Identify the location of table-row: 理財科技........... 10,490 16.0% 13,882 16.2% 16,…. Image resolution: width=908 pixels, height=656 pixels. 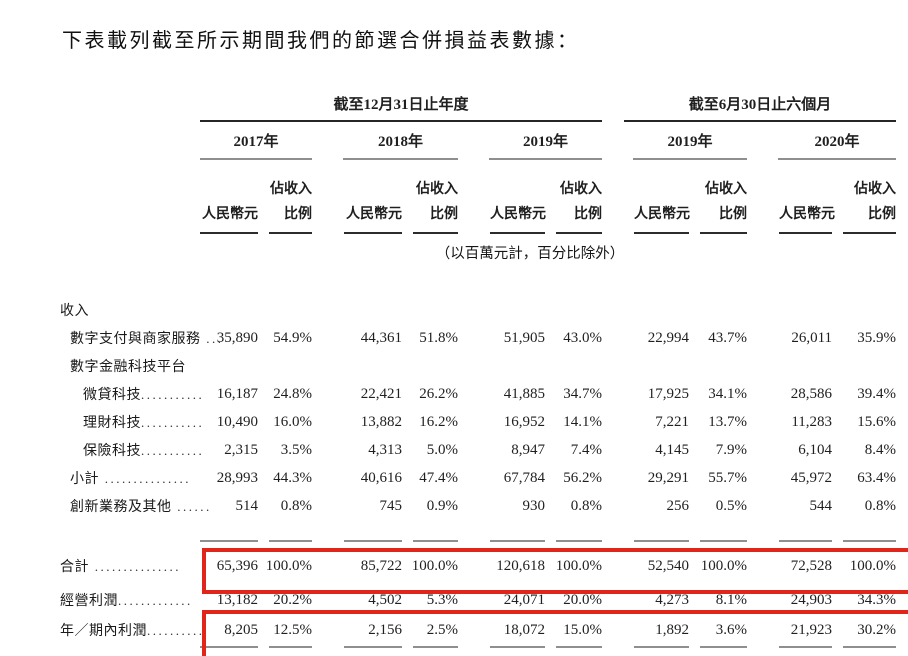
(478, 422).